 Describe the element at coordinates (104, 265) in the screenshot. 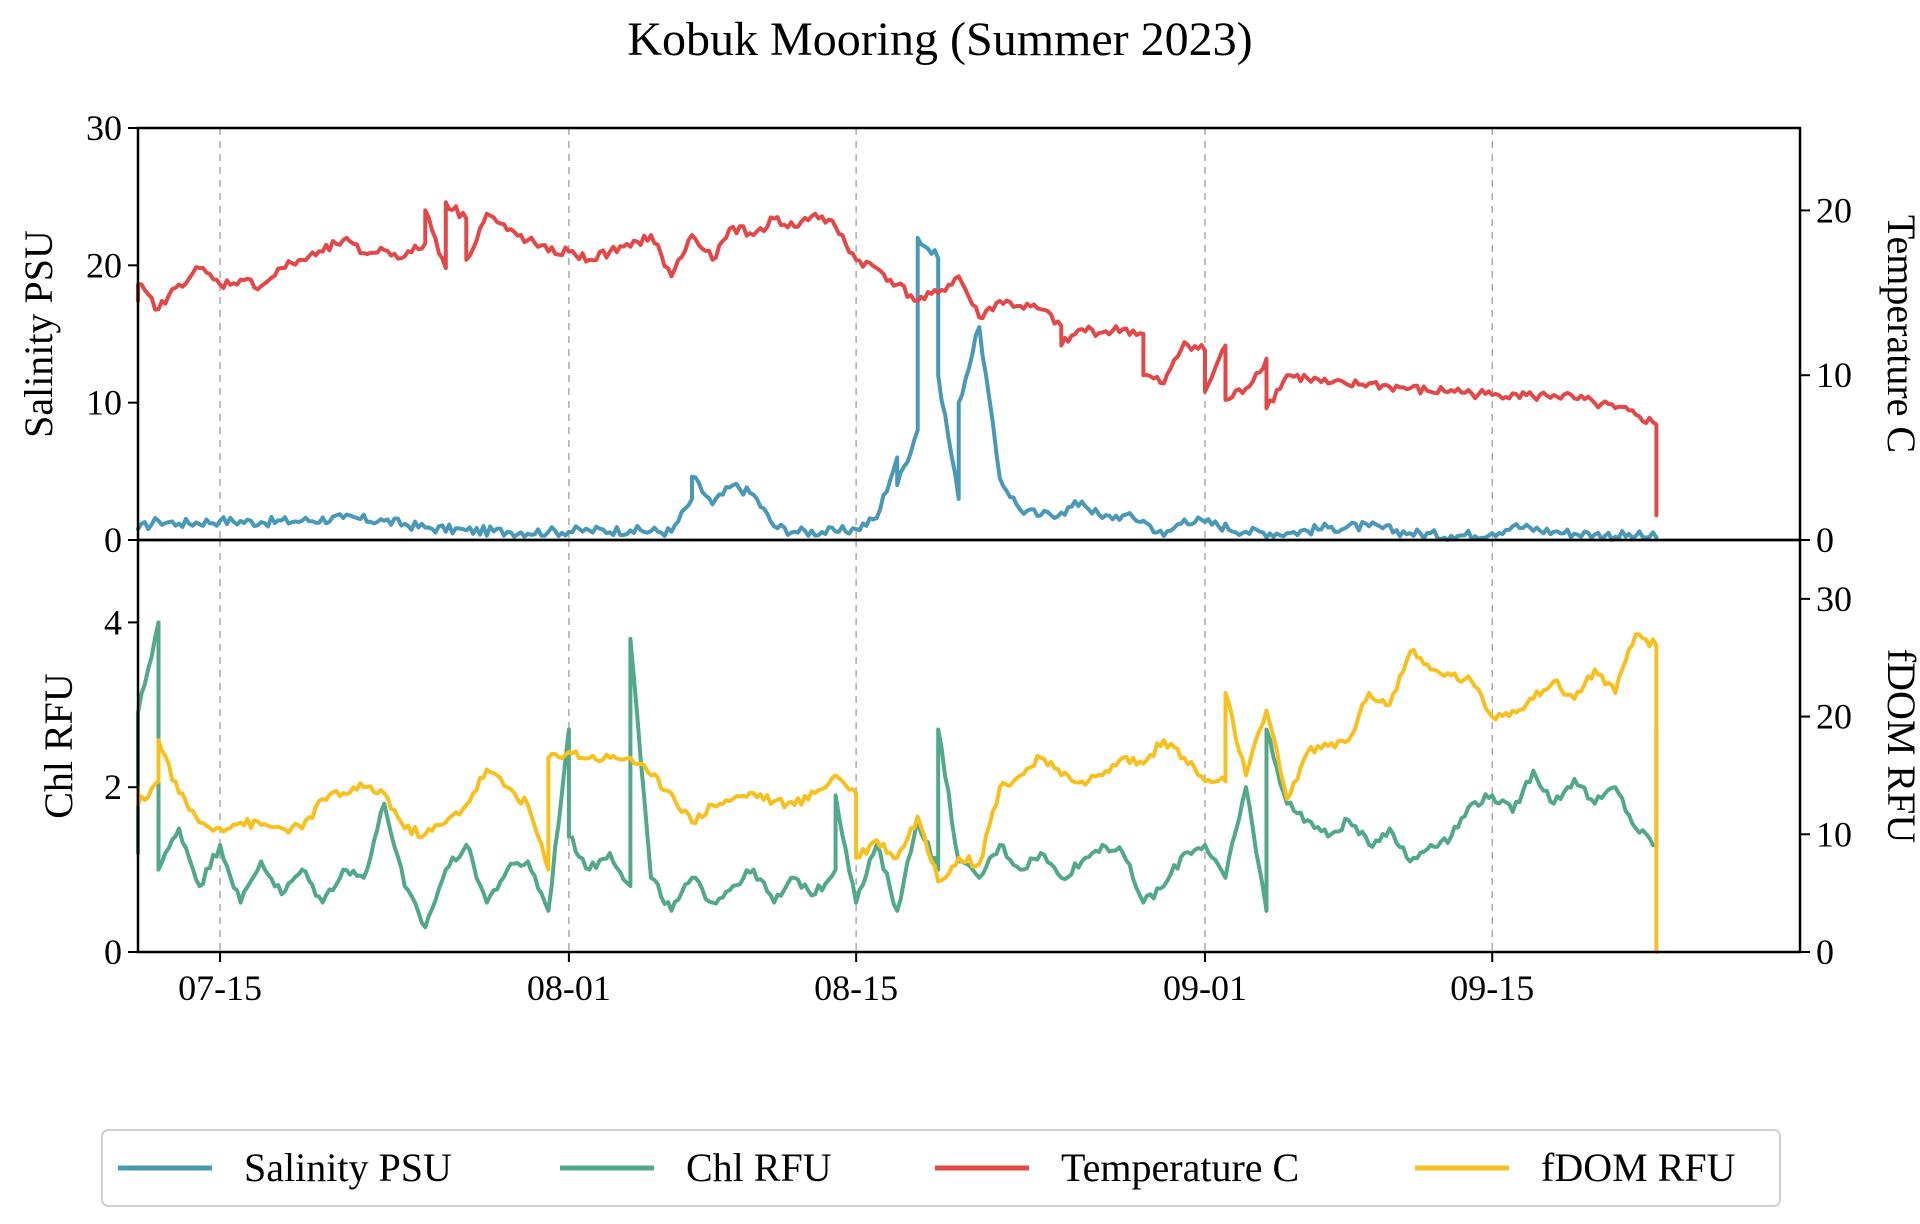

I see `top-left-tick-label-20: 20` at that location.